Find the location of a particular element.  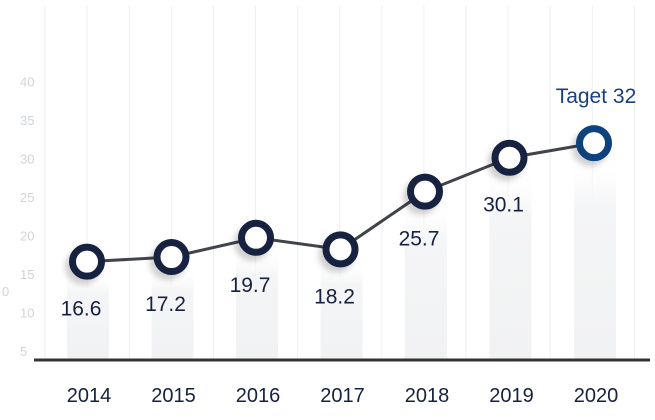

x-tick-label: 2018 is located at coordinates (427, 396).